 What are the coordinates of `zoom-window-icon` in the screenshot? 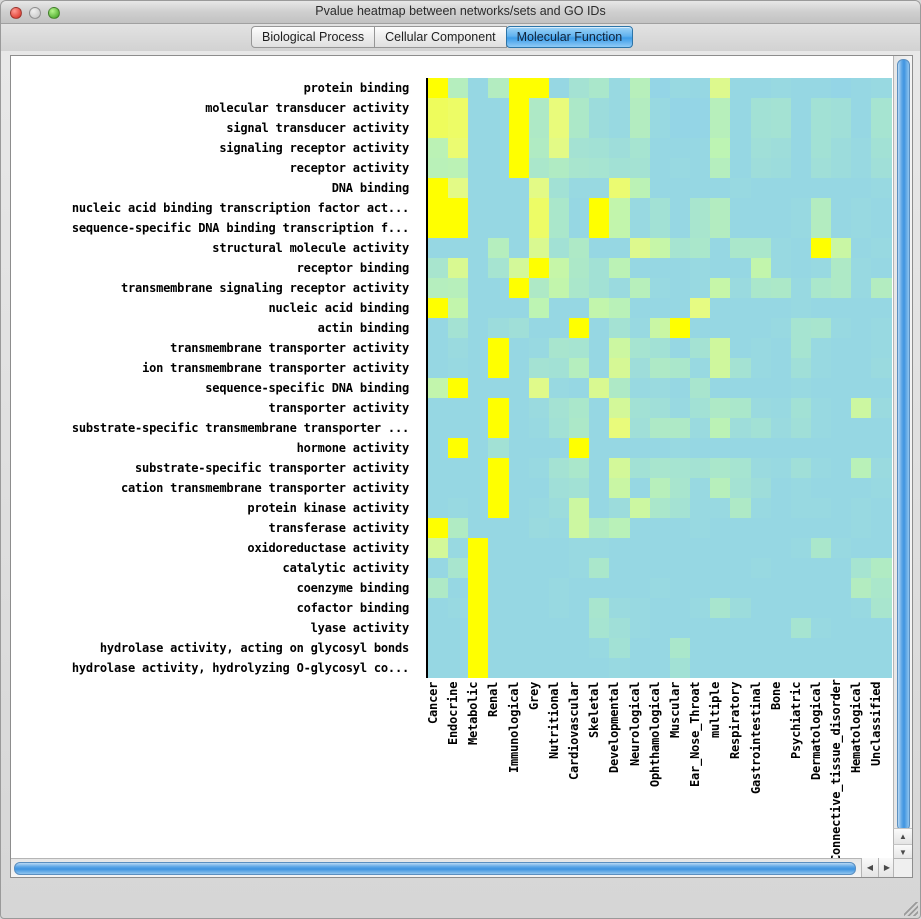 It's located at (54, 13).